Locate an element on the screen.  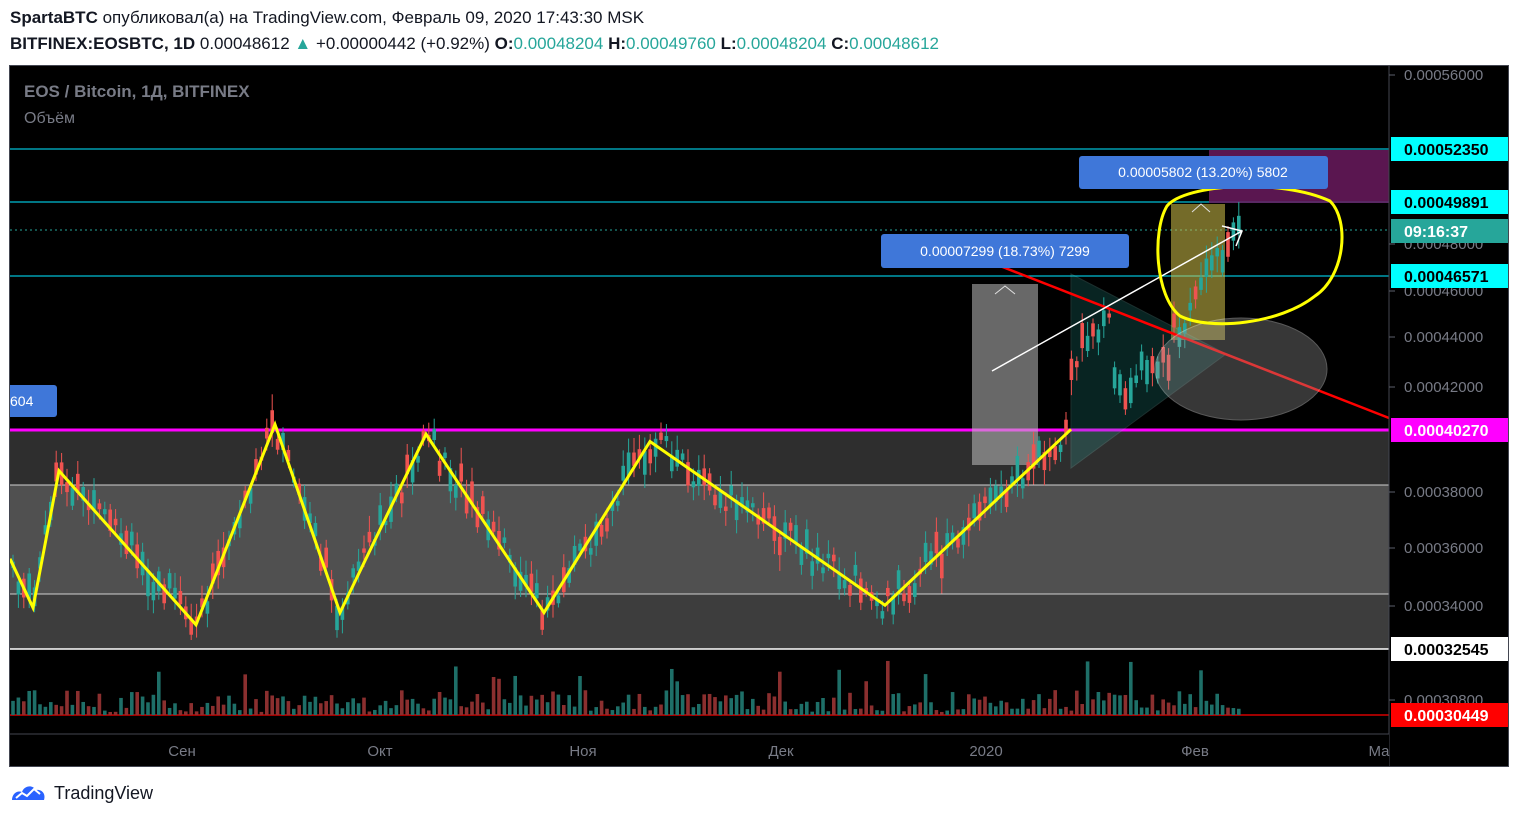
price-badge-label: 0.00046571 is located at coordinates (1446, 277).